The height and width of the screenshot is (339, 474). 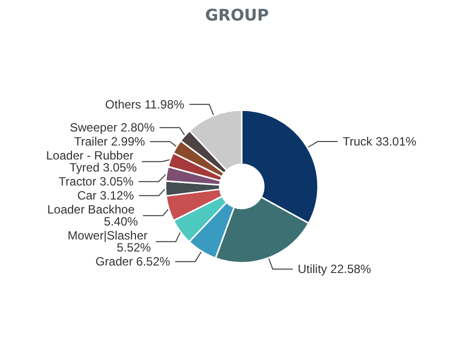 I want to click on slice-label: Car 3.12%, so click(x=105, y=195).